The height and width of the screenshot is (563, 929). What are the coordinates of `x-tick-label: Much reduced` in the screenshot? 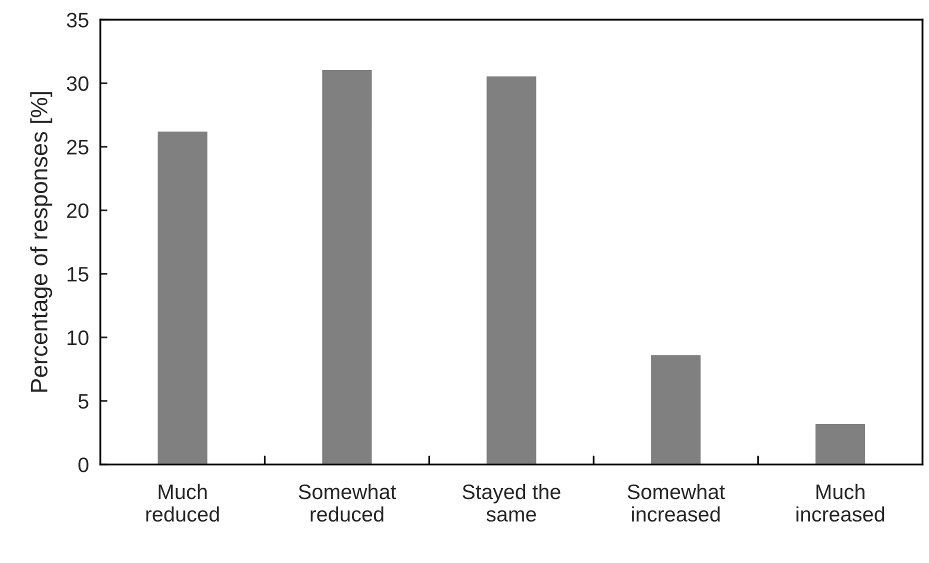 It's located at (182, 503).